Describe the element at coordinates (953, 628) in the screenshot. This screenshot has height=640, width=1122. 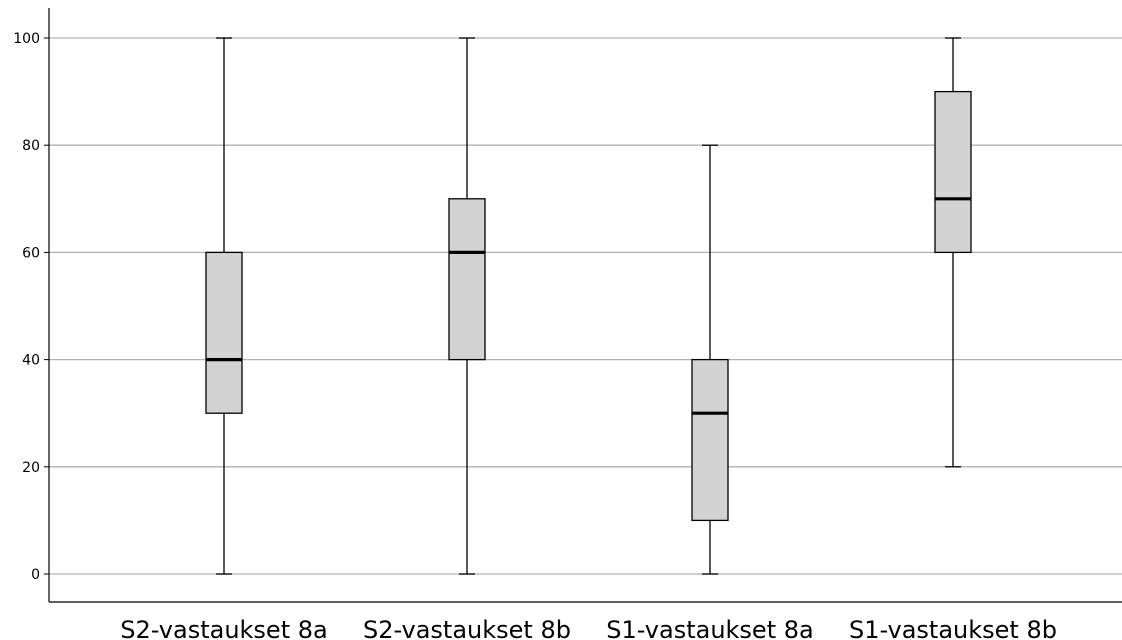
I see `category-label: S1-vastaukset 8b` at that location.